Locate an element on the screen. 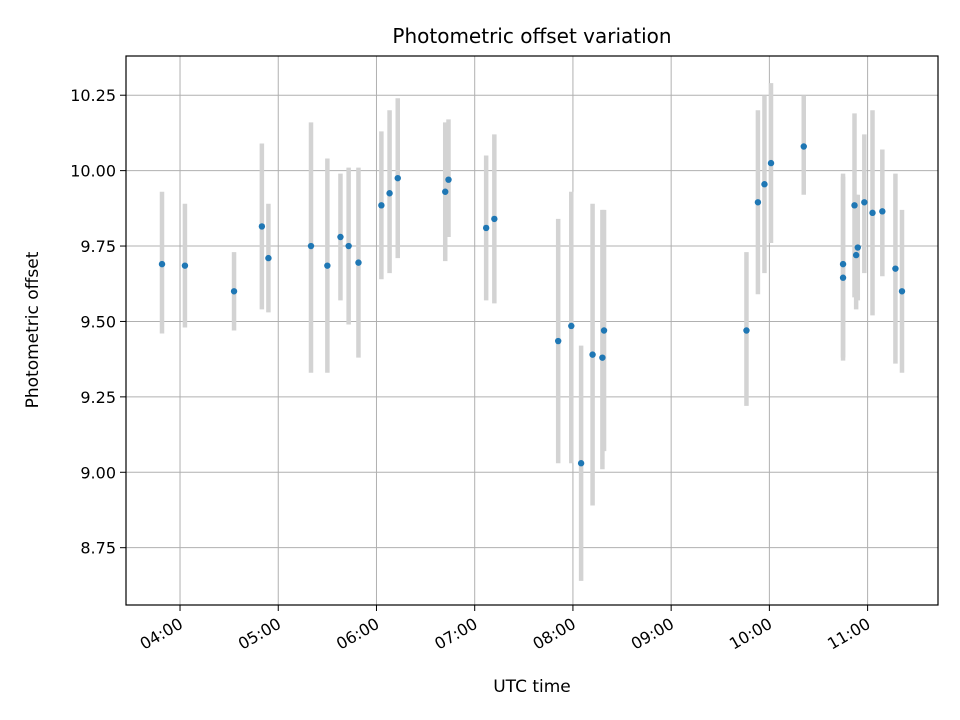 The width and height of the screenshot is (960, 720). chart-title: Photometric offset variation is located at coordinates (531, 36).